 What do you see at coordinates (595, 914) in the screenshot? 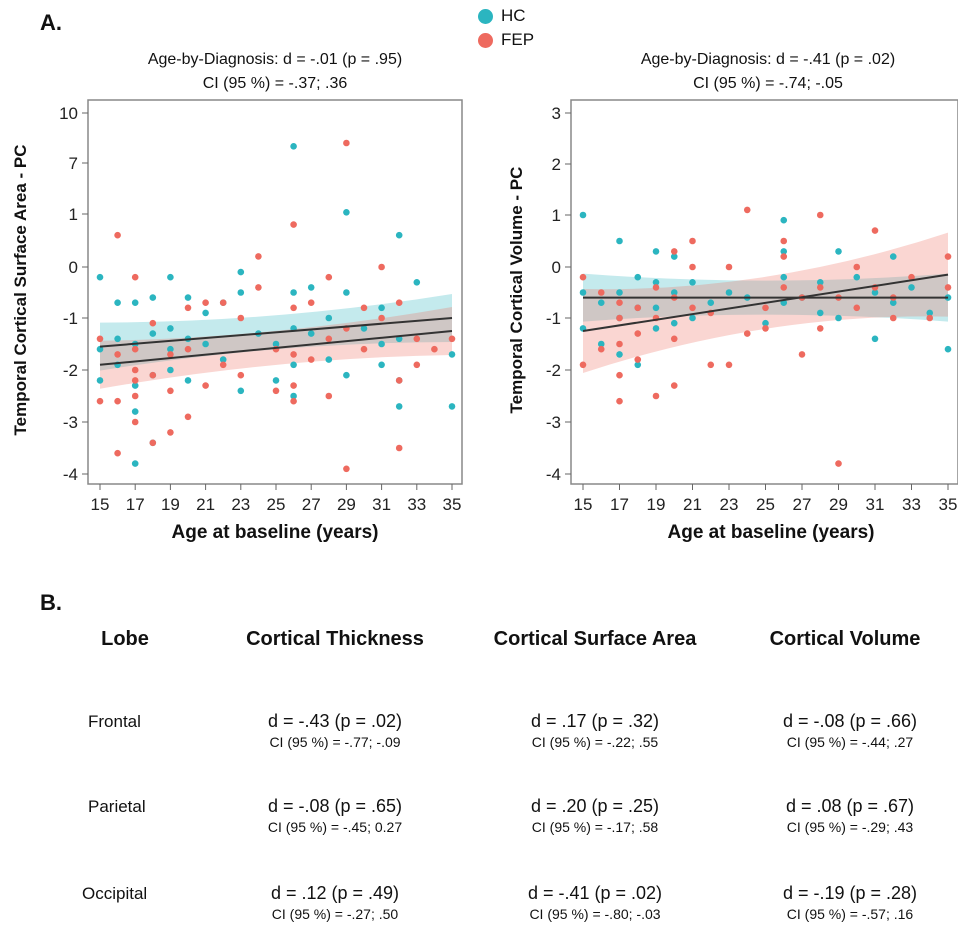
I see `confidence-interval: CI (95 %) = -.80; -.03` at bounding box center [595, 914].